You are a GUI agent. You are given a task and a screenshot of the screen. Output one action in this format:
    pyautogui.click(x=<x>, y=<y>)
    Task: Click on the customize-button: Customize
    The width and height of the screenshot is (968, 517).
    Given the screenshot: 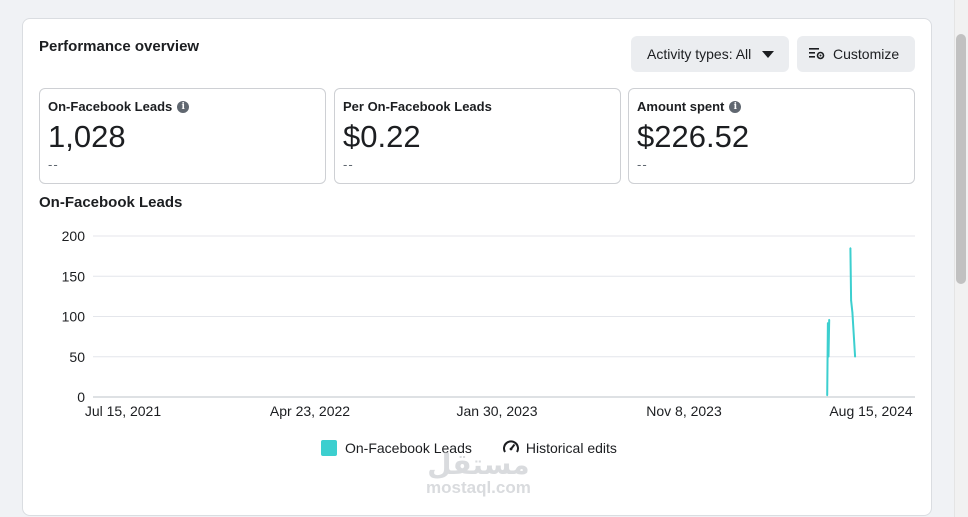 What is the action you would take?
    pyautogui.click(x=856, y=54)
    